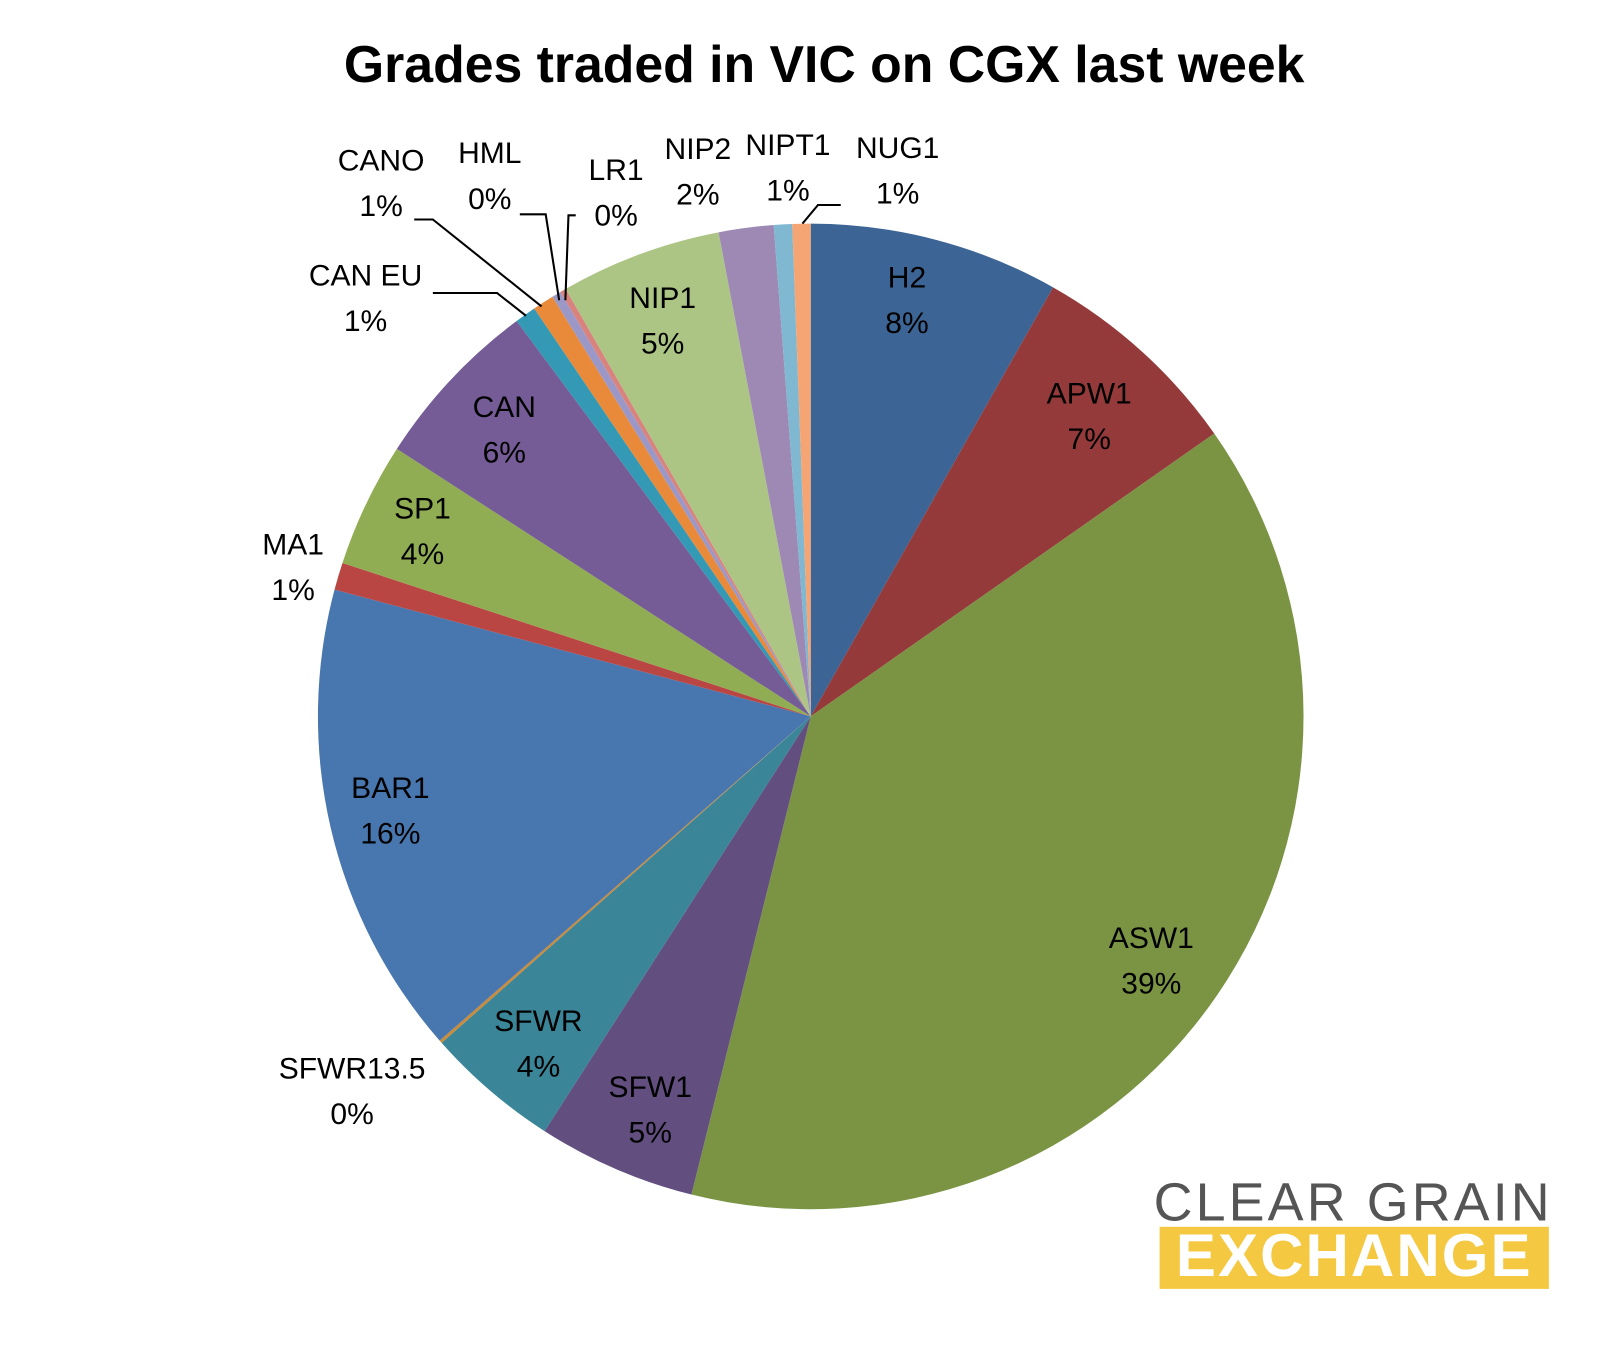  Describe the element at coordinates (422, 508) in the screenshot. I see `slice-label: SP1` at that location.